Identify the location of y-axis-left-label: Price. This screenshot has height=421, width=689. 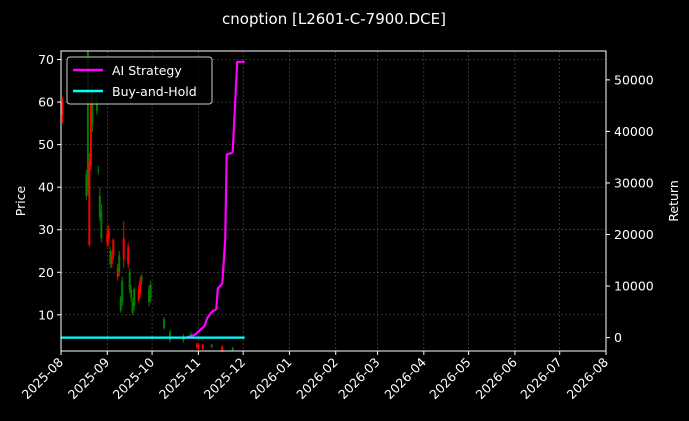
(20, 200).